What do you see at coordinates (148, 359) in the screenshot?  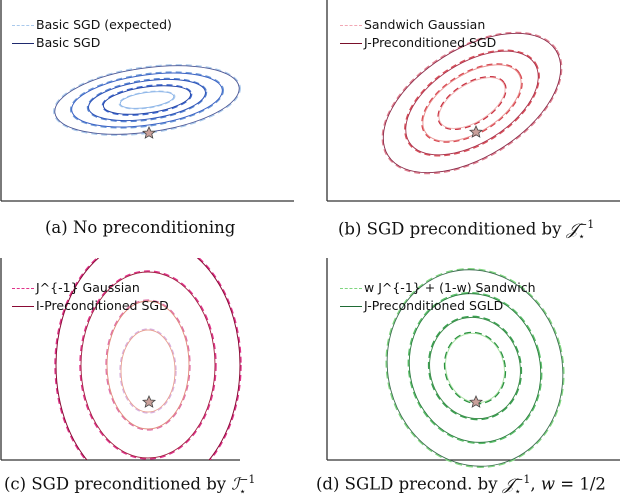 I see `contours-c` at bounding box center [148, 359].